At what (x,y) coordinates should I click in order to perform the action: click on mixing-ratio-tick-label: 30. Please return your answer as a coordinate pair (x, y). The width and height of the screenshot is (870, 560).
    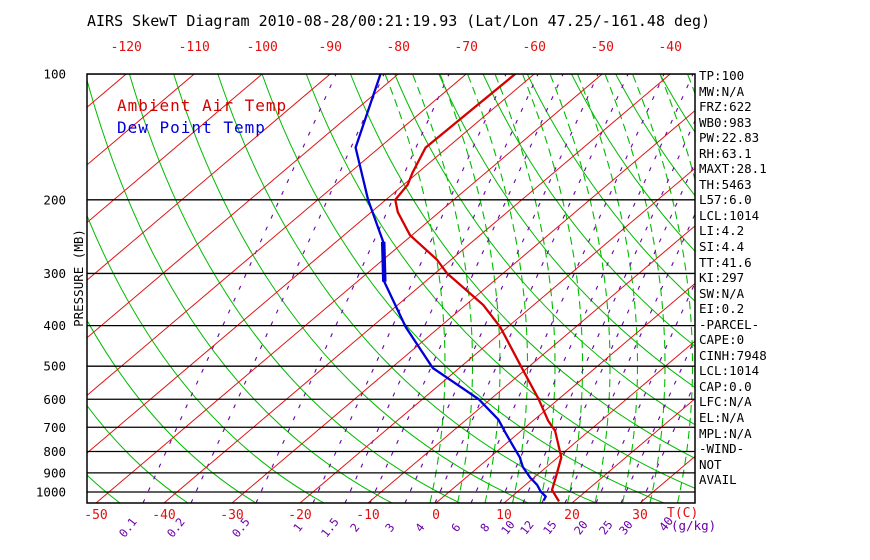
    Looking at the image, I should click on (626, 528).